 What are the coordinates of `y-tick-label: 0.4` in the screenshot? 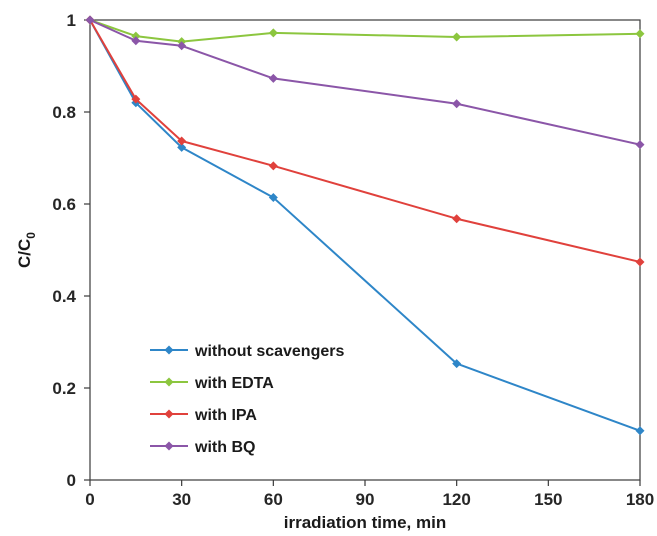 It's located at (64, 296).